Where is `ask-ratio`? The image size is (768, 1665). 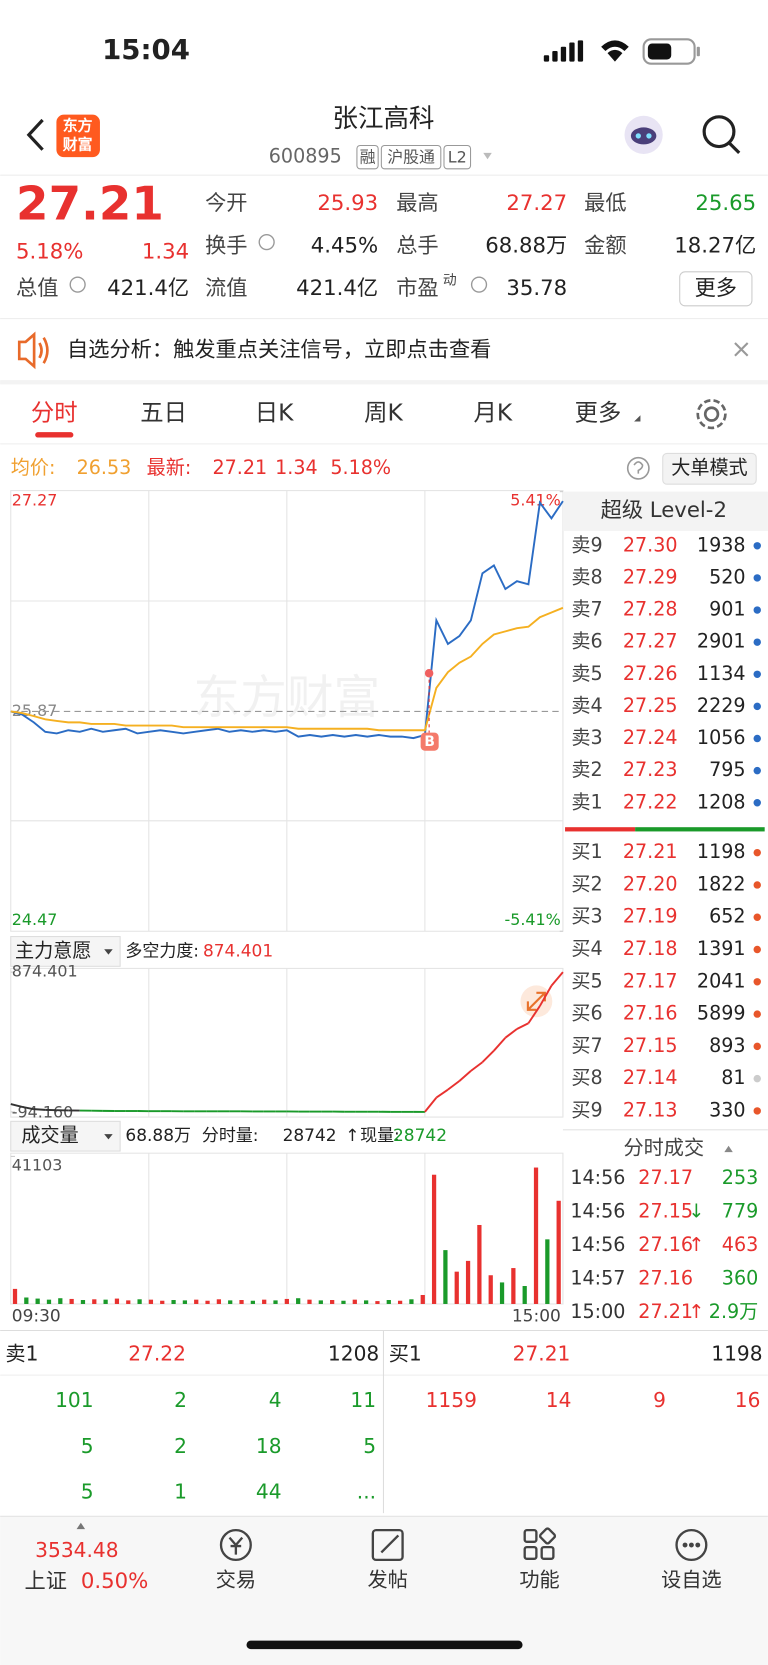
ask-ratio is located at coordinates (600, 829).